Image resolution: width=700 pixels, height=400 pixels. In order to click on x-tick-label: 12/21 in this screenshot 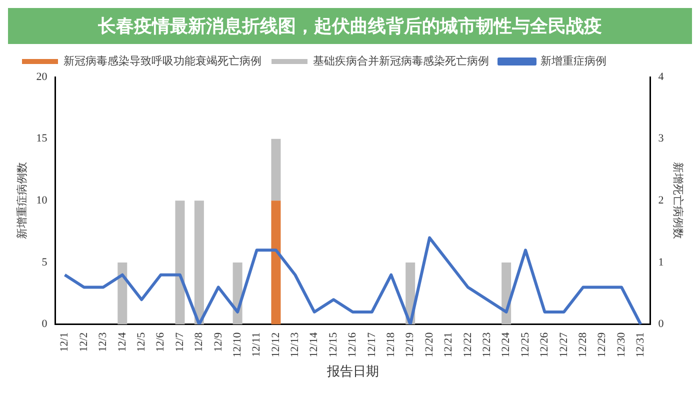, I will do `click(448, 345)`.